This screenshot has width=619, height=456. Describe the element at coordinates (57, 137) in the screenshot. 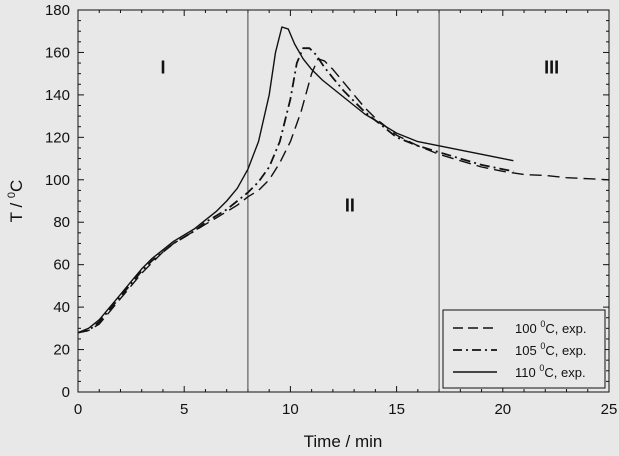

I see `y-tick-label: 120` at that location.